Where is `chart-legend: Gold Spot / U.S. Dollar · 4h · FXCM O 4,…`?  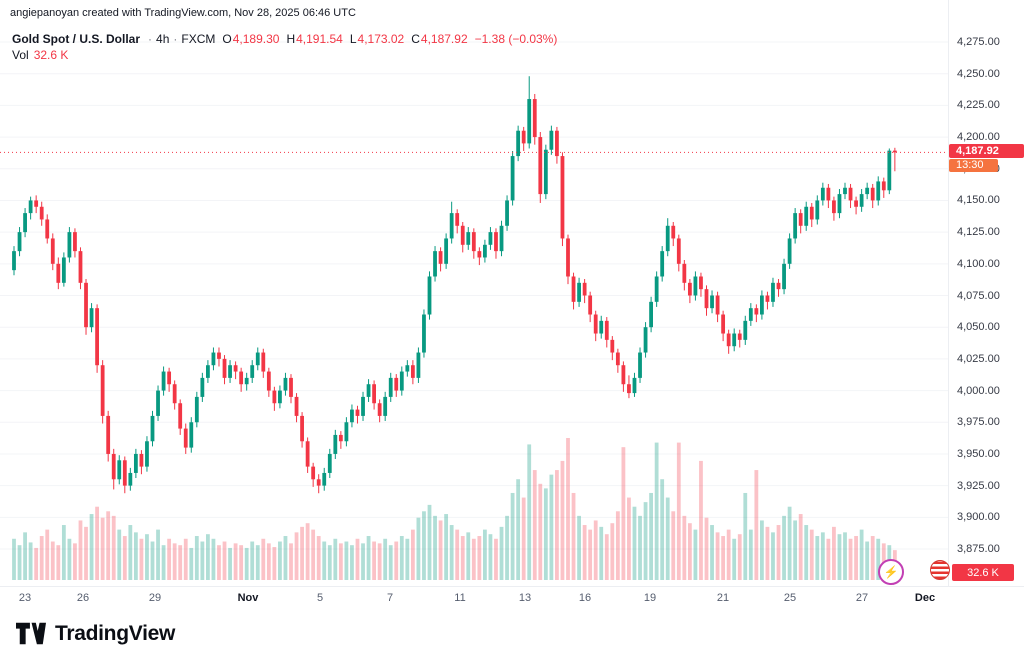
chart-legend: Gold Spot / U.S. Dollar · 4h · FXCM O 4,… is located at coordinates (284, 47).